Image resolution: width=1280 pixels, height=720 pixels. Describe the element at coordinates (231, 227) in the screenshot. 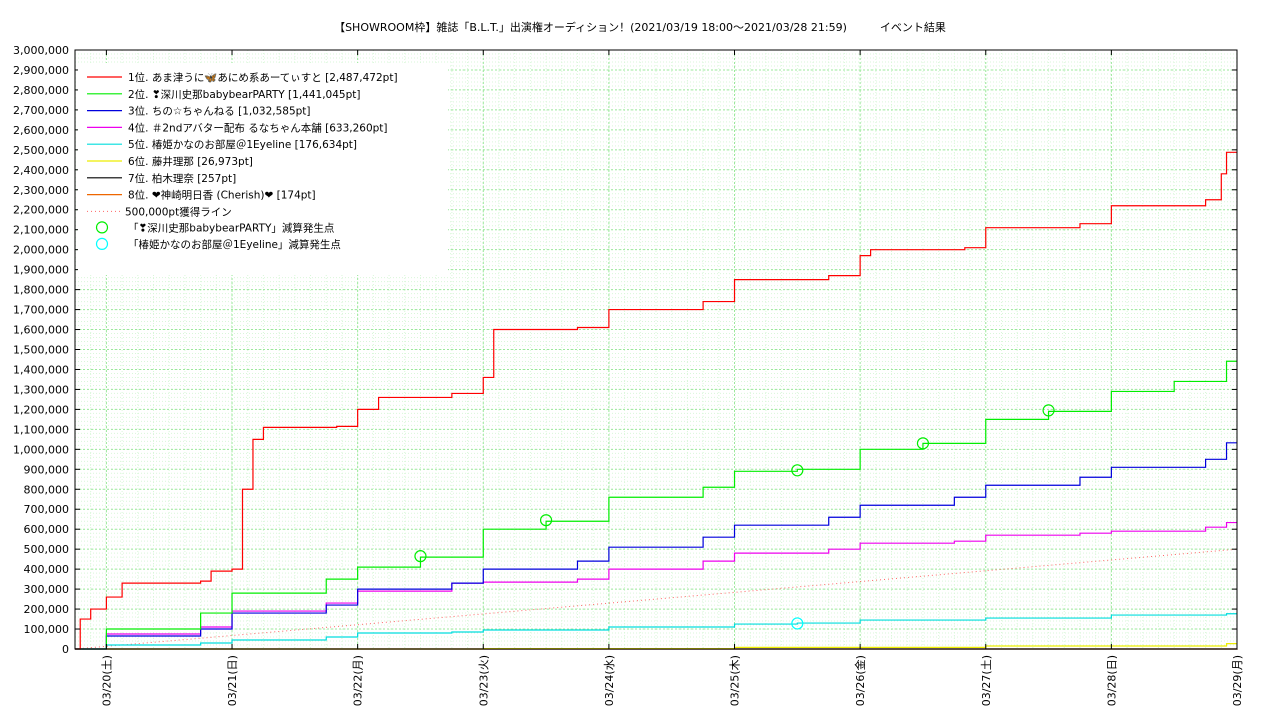

I see `legend-label: 「❣深川史那babybearPARTY」減算発生点` at that location.